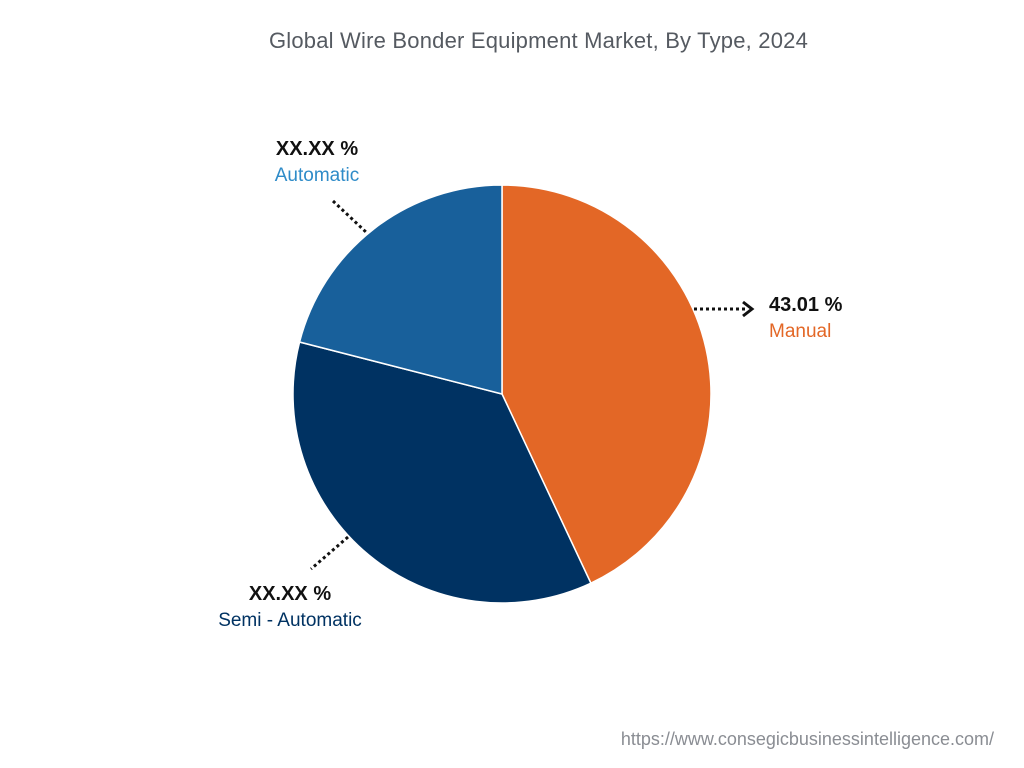 The height and width of the screenshot is (768, 1024). Describe the element at coordinates (805, 318) in the screenshot. I see `label-manual: 43.01 % Manual` at that location.